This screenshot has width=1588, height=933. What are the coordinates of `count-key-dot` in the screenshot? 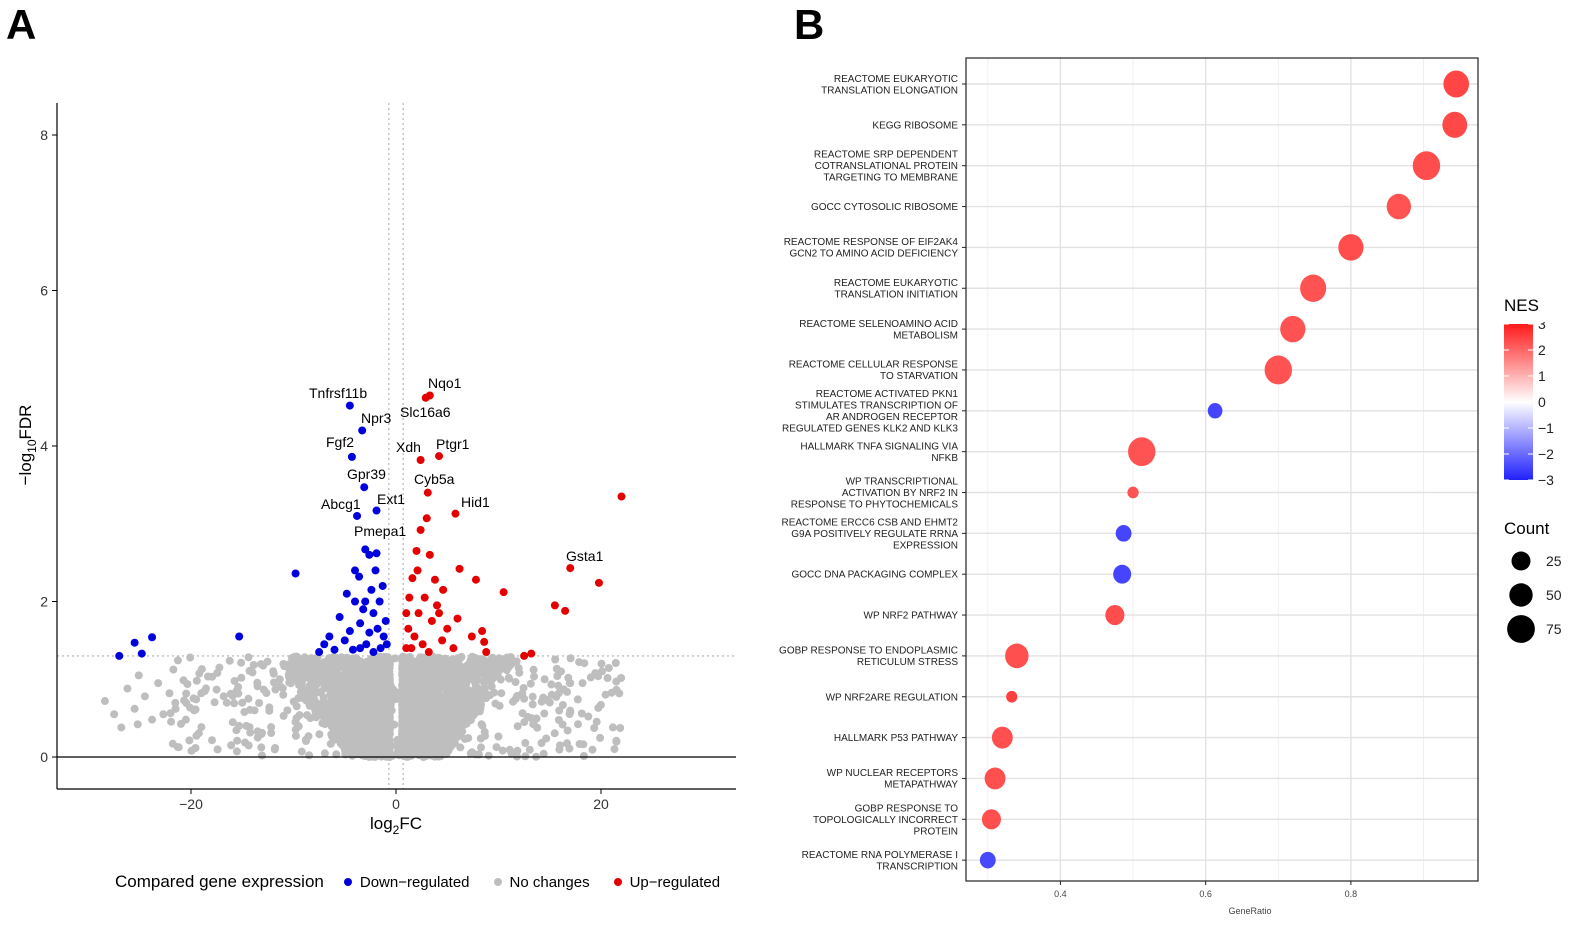 It's located at (1521, 595).